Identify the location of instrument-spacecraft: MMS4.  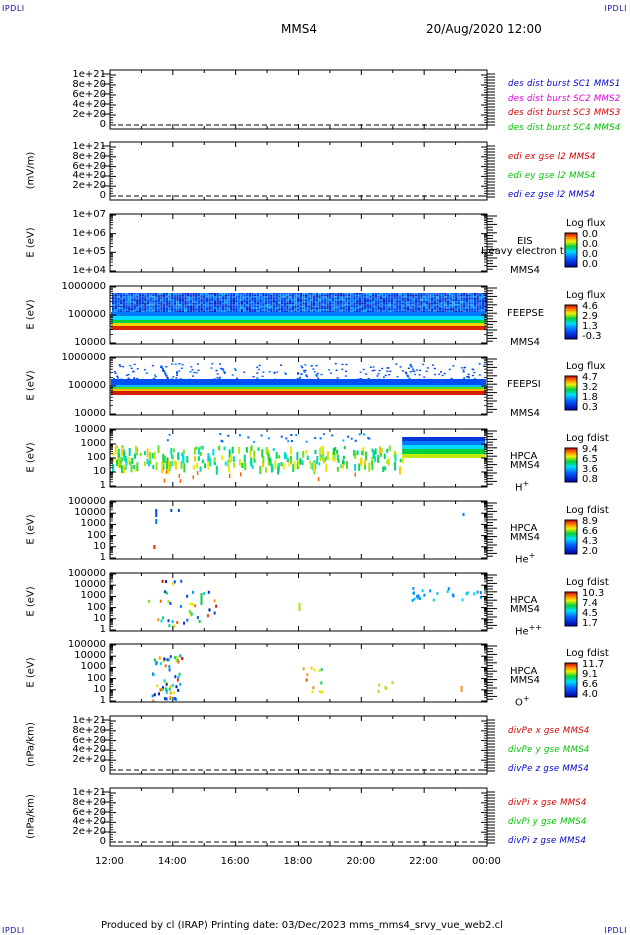
(525, 270).